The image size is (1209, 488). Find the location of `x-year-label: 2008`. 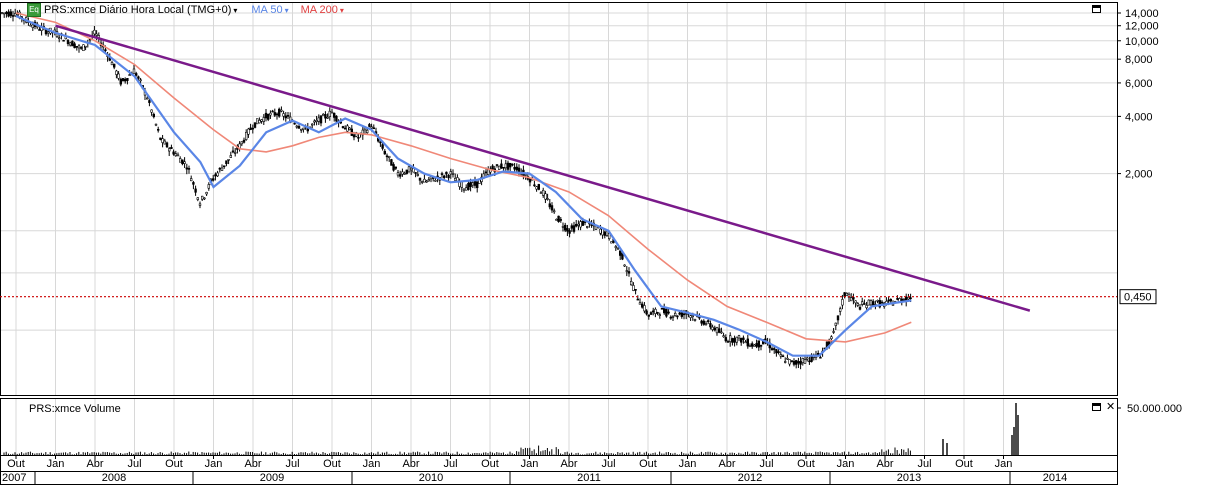

x-year-label: 2008 is located at coordinates (114, 478).